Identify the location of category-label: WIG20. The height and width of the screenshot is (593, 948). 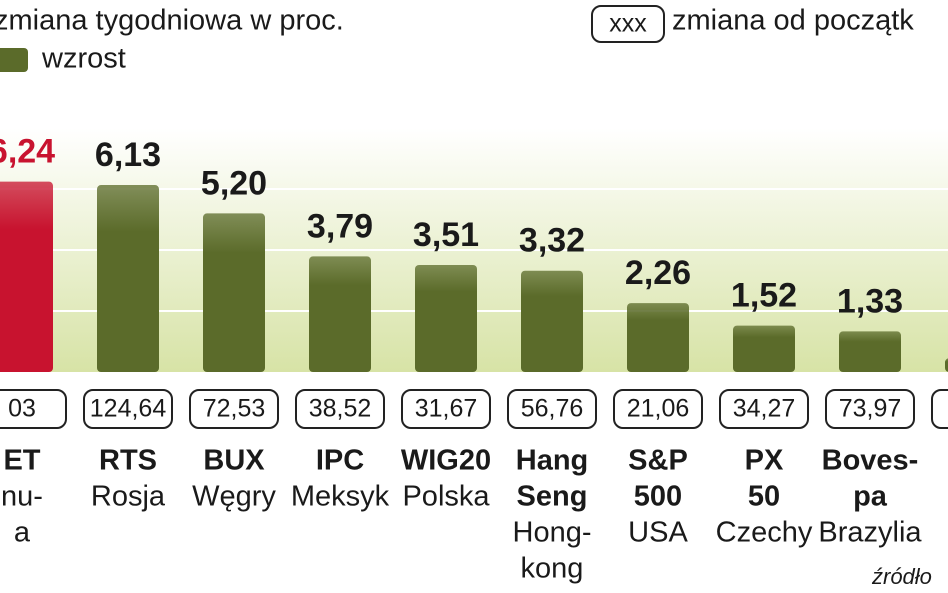
(446, 461).